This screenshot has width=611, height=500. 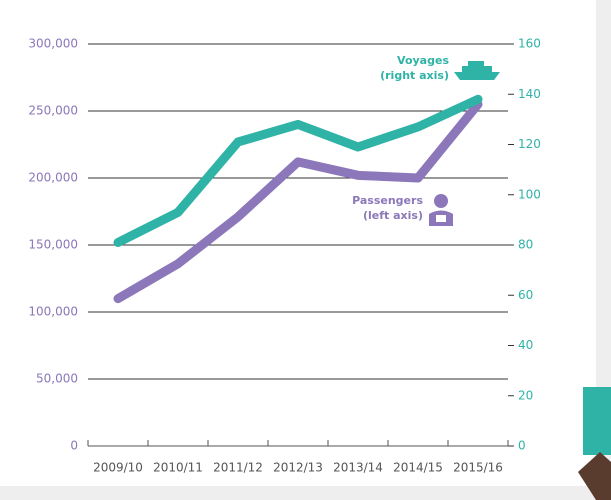 What do you see at coordinates (393, 215) in the screenshot?
I see `annotation: (left axis)` at bounding box center [393, 215].